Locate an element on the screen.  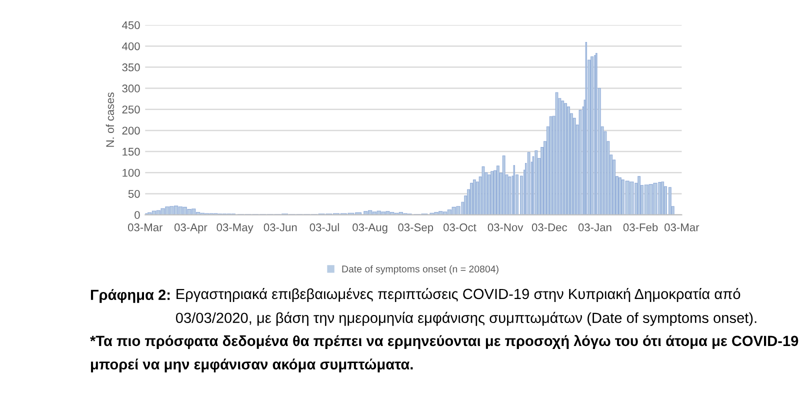
x-tick-label: 03-Aug is located at coordinates (370, 228).